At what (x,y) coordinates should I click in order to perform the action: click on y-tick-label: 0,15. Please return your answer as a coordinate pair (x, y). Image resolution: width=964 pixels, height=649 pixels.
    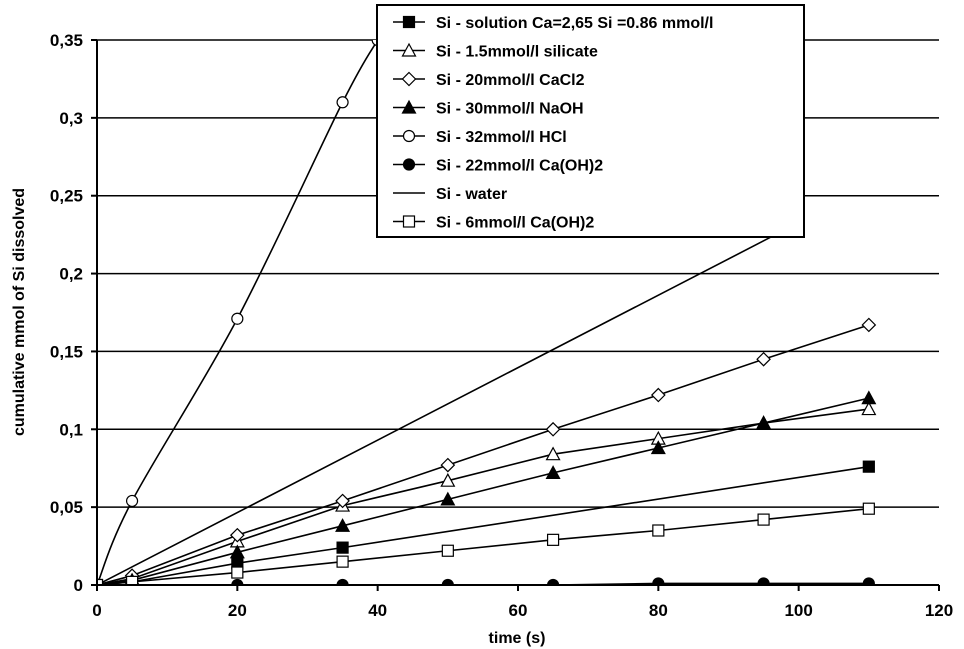
    Looking at the image, I should click on (66, 351).